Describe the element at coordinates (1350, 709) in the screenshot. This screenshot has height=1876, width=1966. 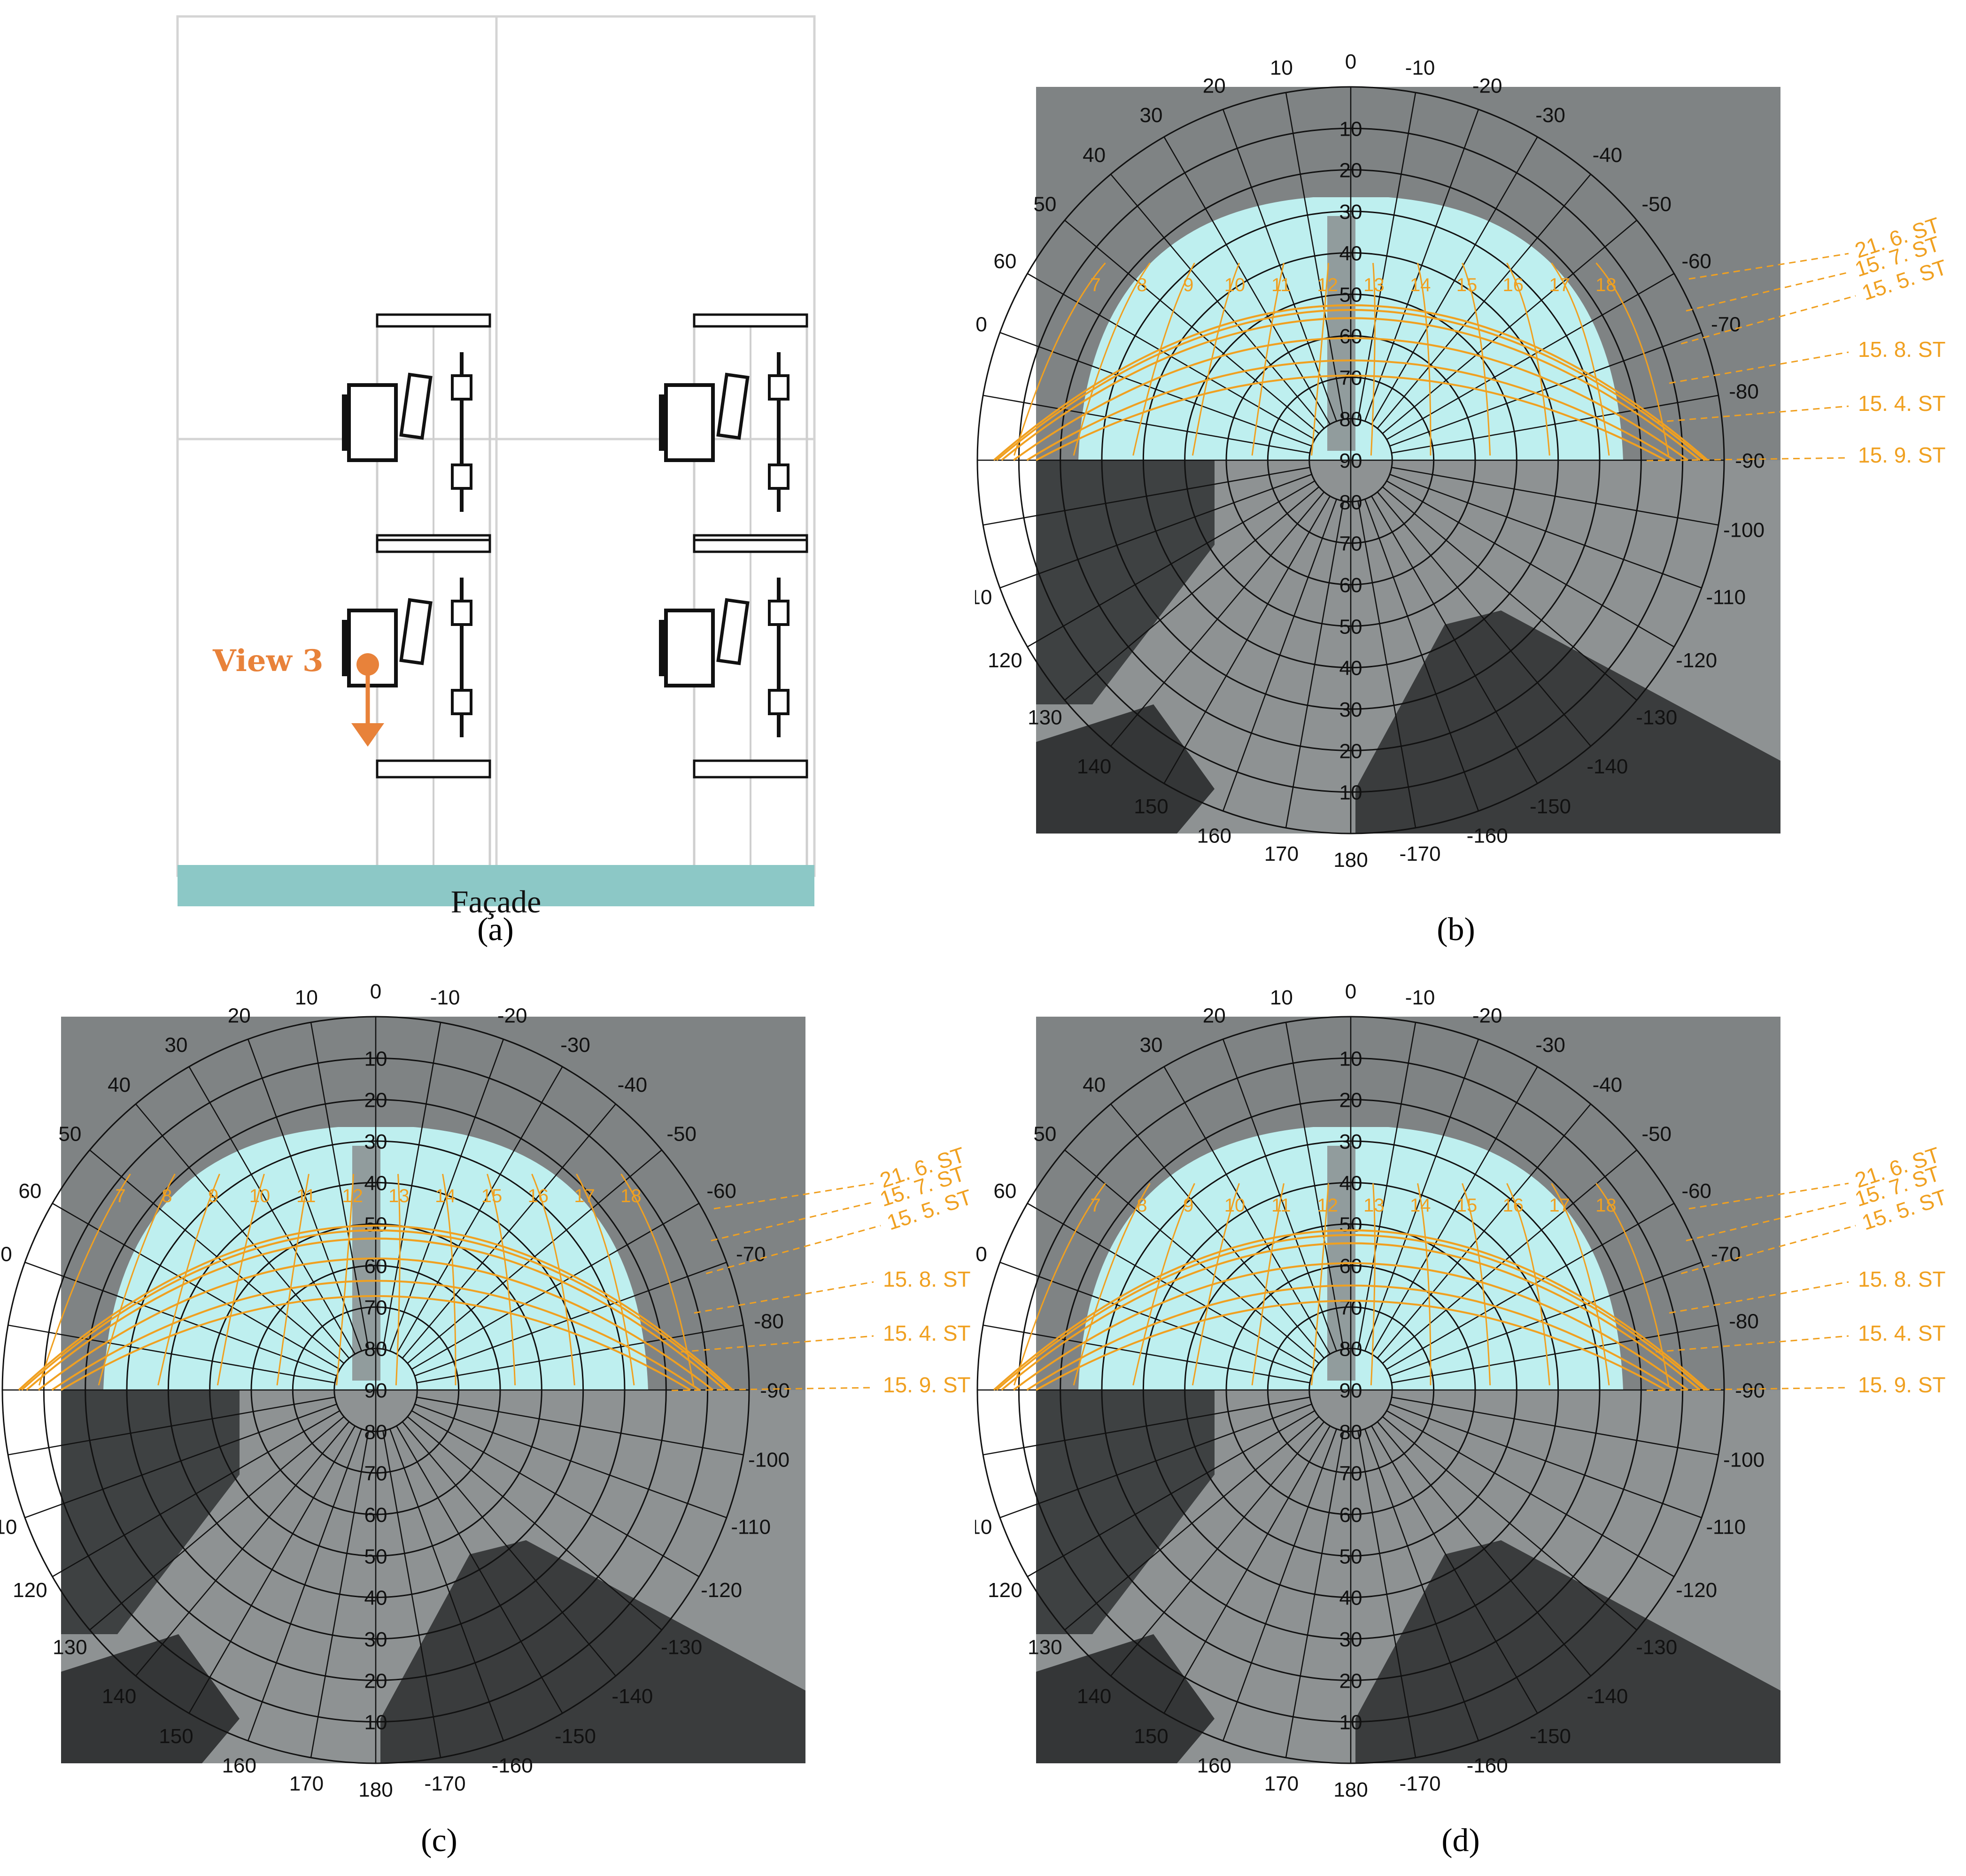
I see `altitude-label: 30` at that location.